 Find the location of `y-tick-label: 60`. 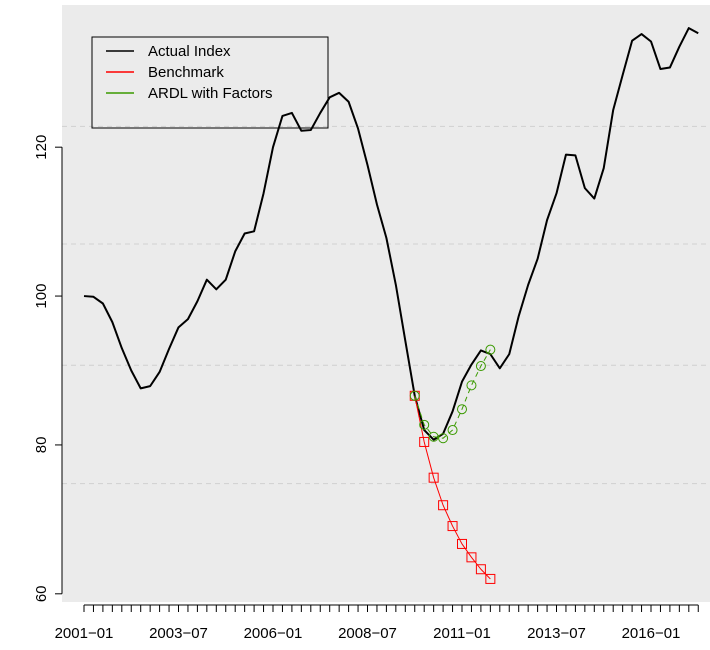

y-tick-label: 60 is located at coordinates (41, 593).